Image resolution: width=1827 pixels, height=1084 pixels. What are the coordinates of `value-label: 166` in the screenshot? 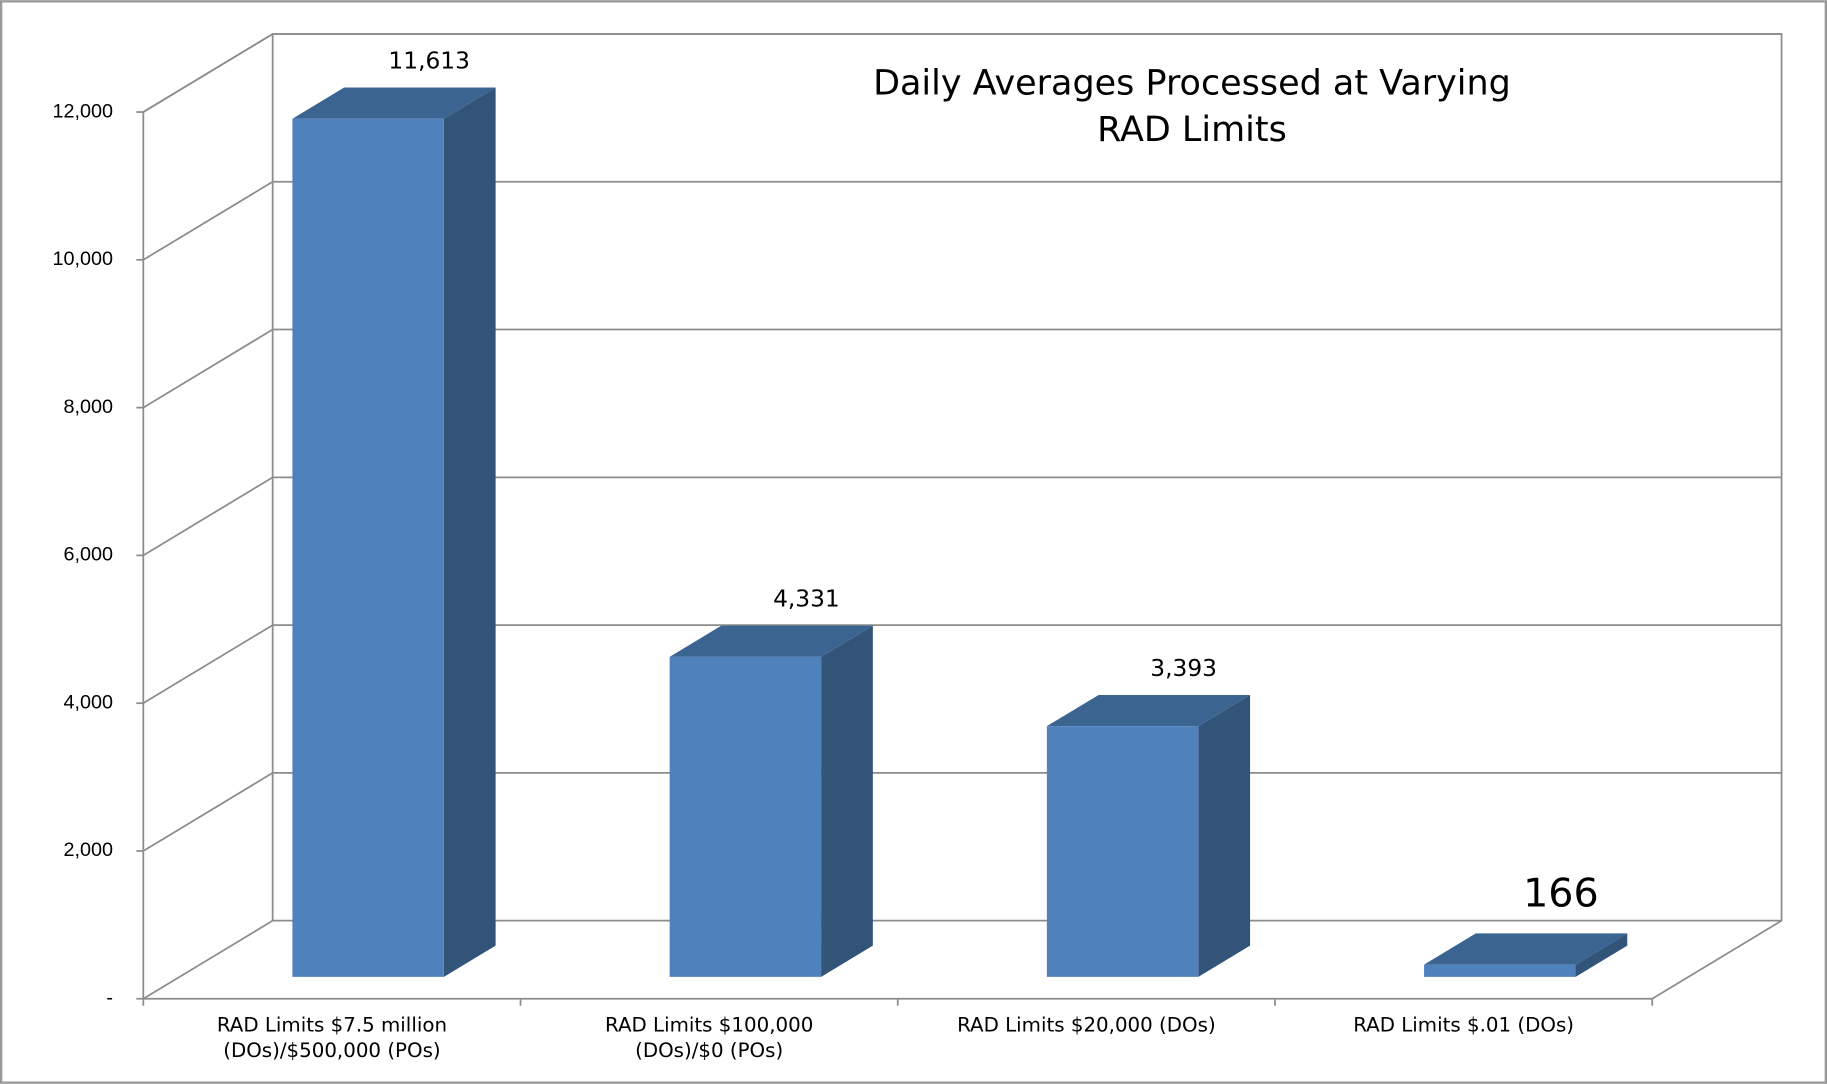 It's located at (1561, 894).